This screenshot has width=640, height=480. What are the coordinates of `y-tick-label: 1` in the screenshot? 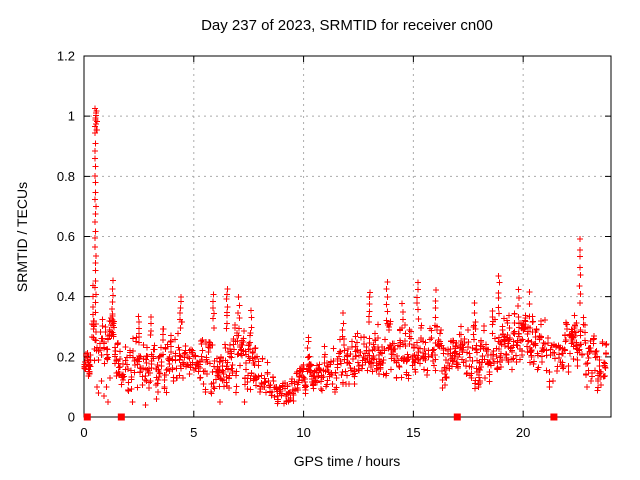 It's located at (71, 116).